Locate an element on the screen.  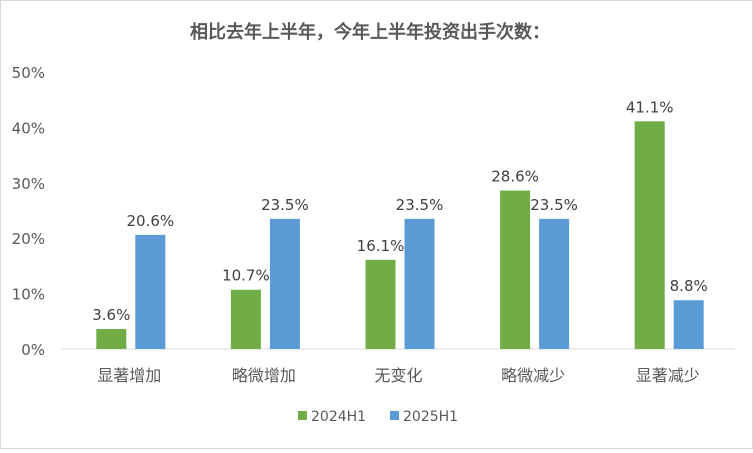
x-tick-label: 无变化 is located at coordinates (398, 375).